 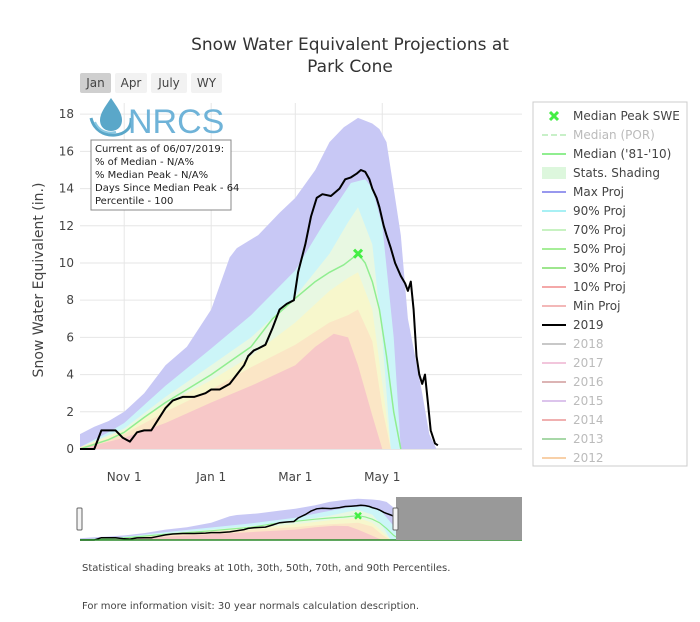 I want to click on y-tick-label: 0, so click(x=70, y=449).